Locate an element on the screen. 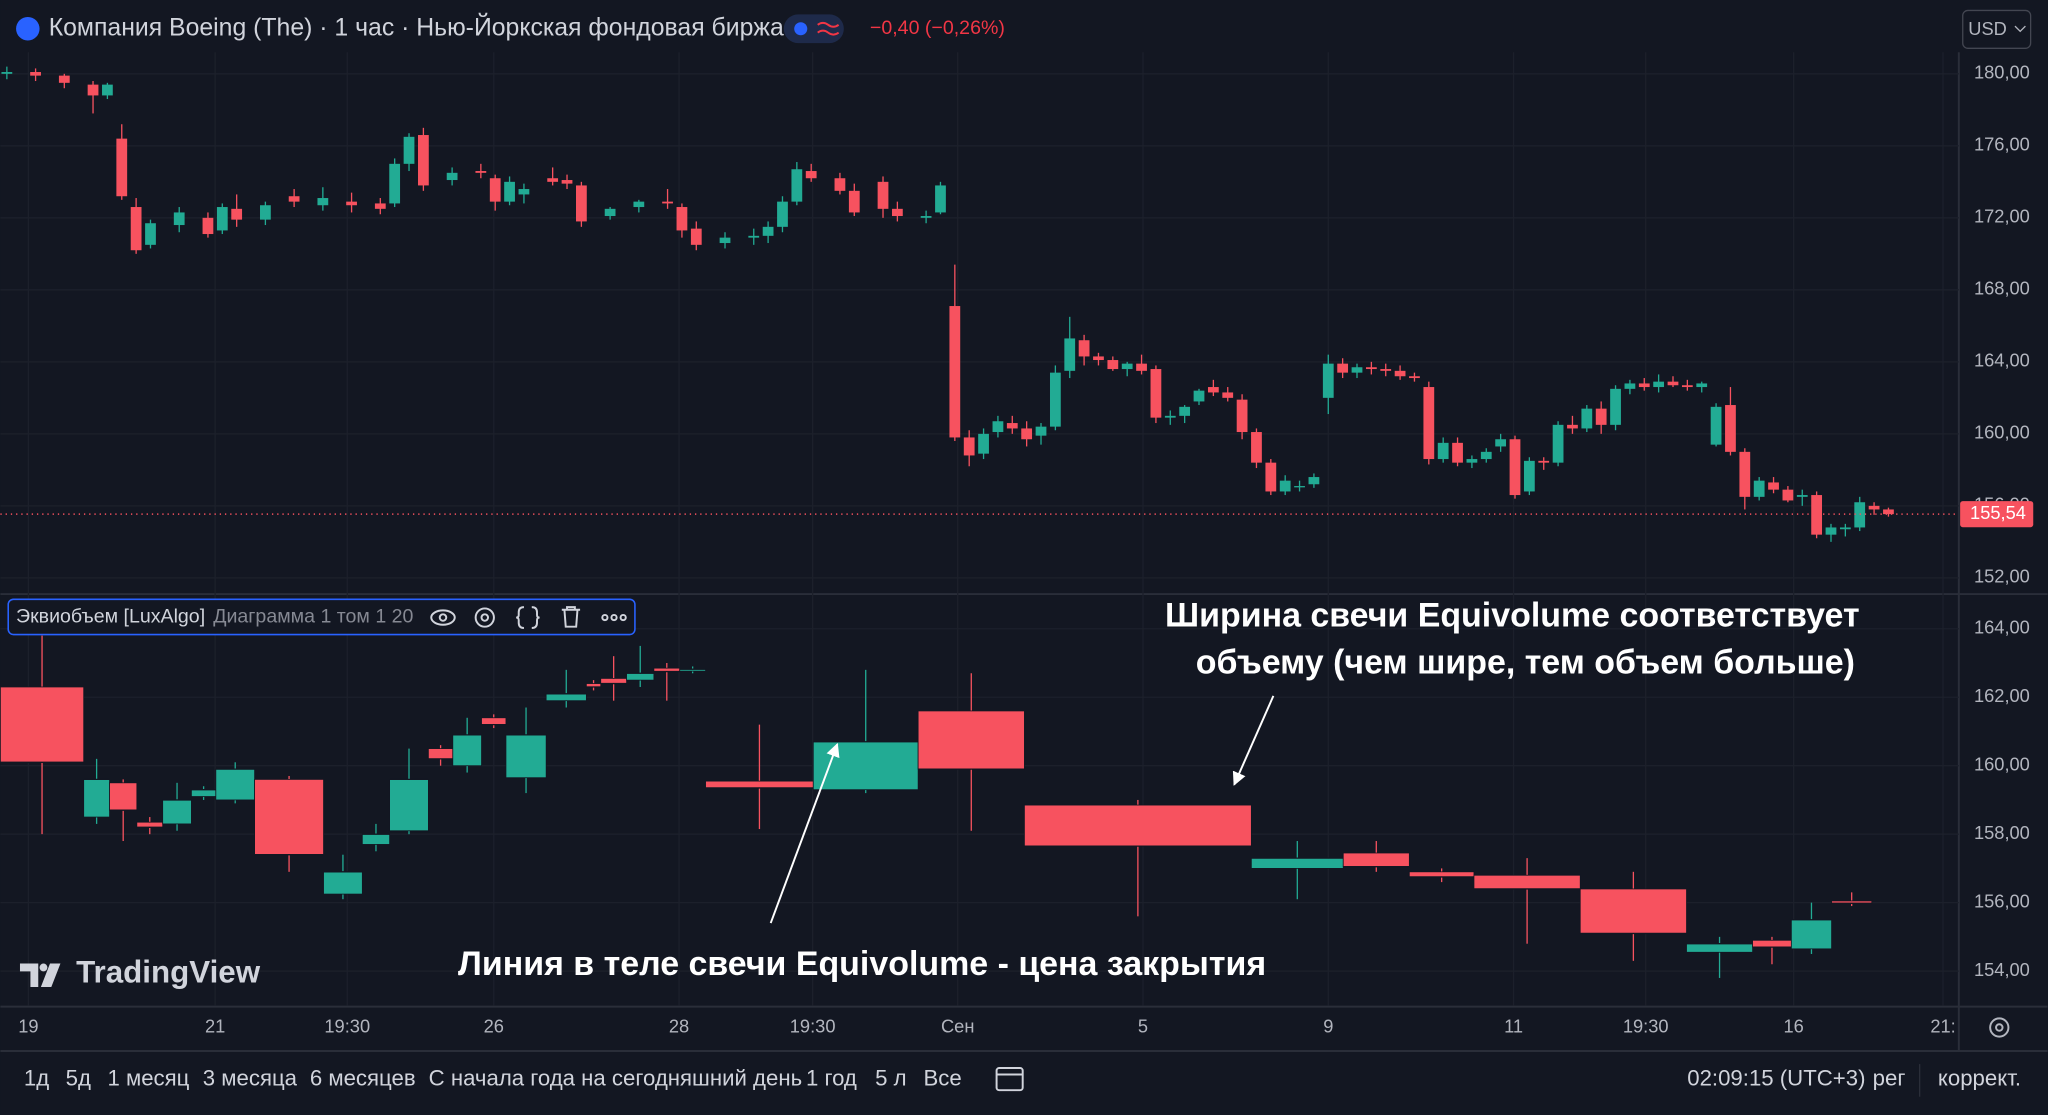  symbol-logo is located at coordinates (28, 28).